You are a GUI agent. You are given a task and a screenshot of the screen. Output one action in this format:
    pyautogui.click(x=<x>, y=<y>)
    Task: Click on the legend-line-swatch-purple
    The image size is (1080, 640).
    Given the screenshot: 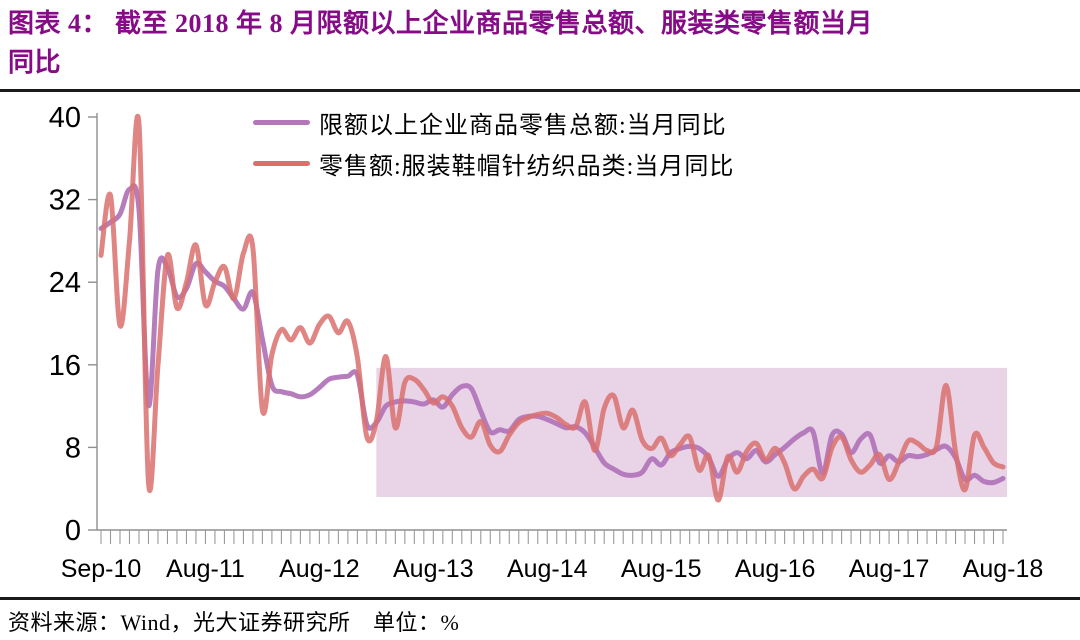 What is the action you would take?
    pyautogui.click(x=281, y=122)
    